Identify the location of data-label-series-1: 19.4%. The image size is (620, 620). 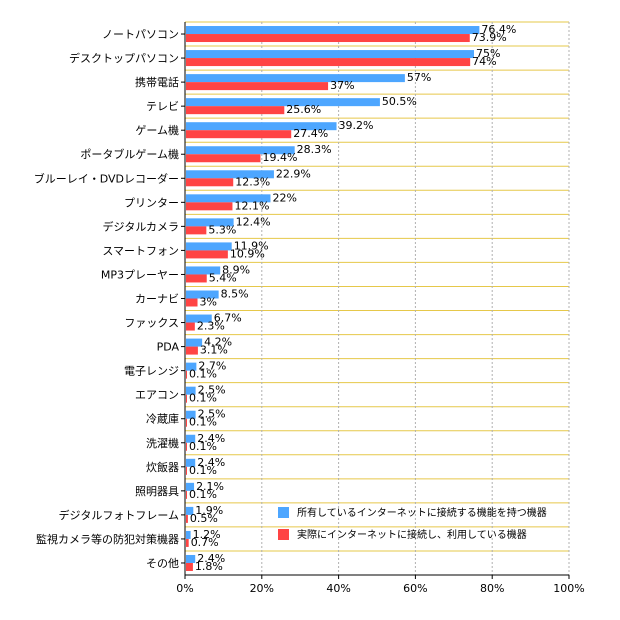
(279, 157).